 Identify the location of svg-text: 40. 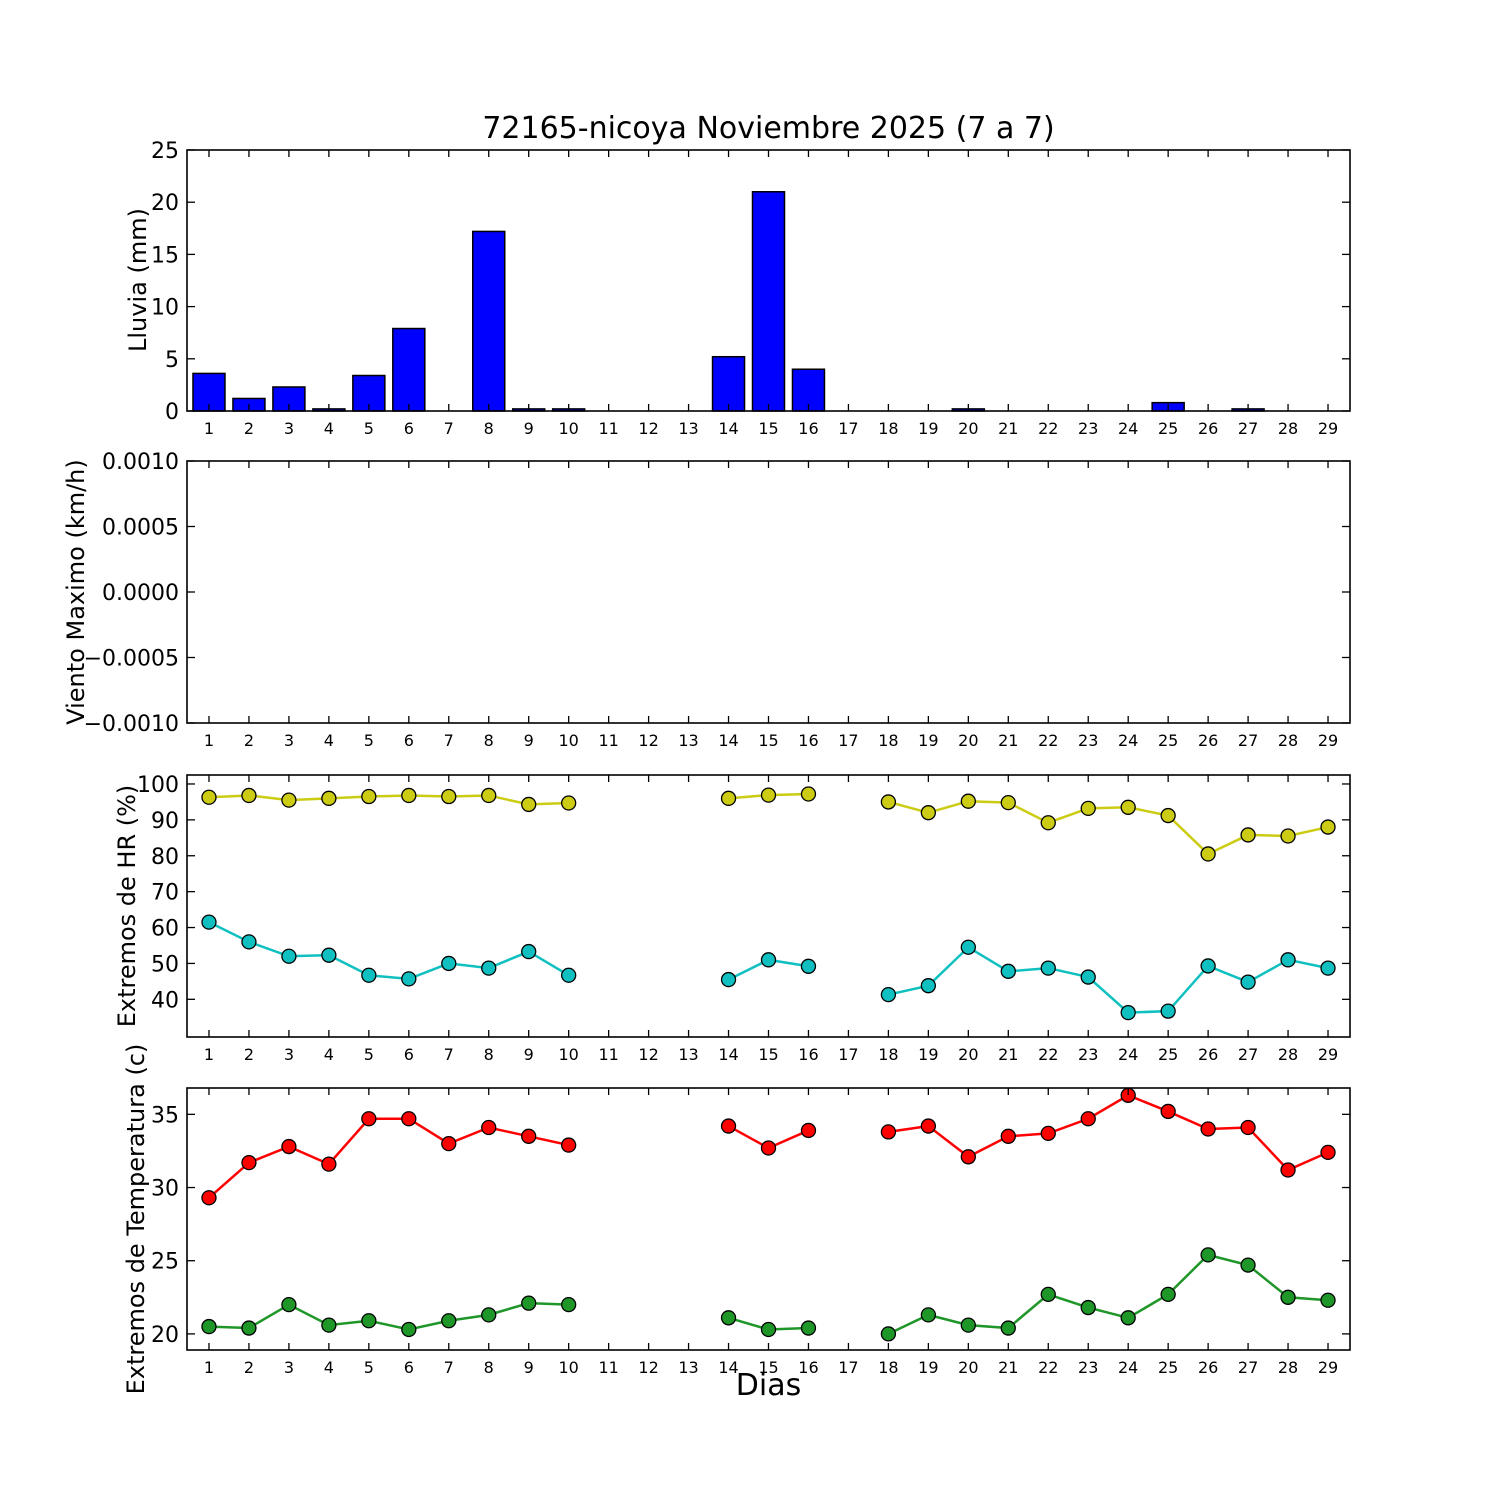
(165, 1000).